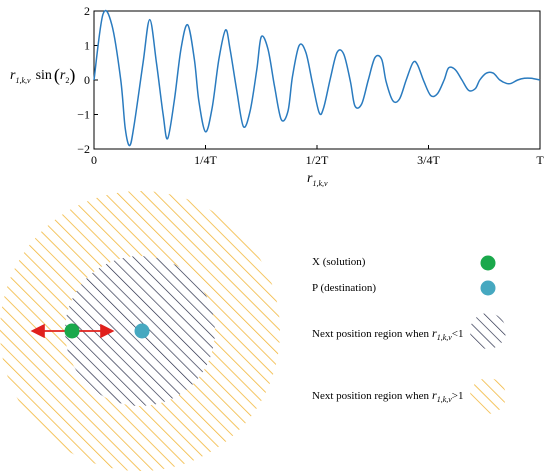 The width and height of the screenshot is (550, 471). I want to click on x-tick-label: 1/2T, so click(317, 160).